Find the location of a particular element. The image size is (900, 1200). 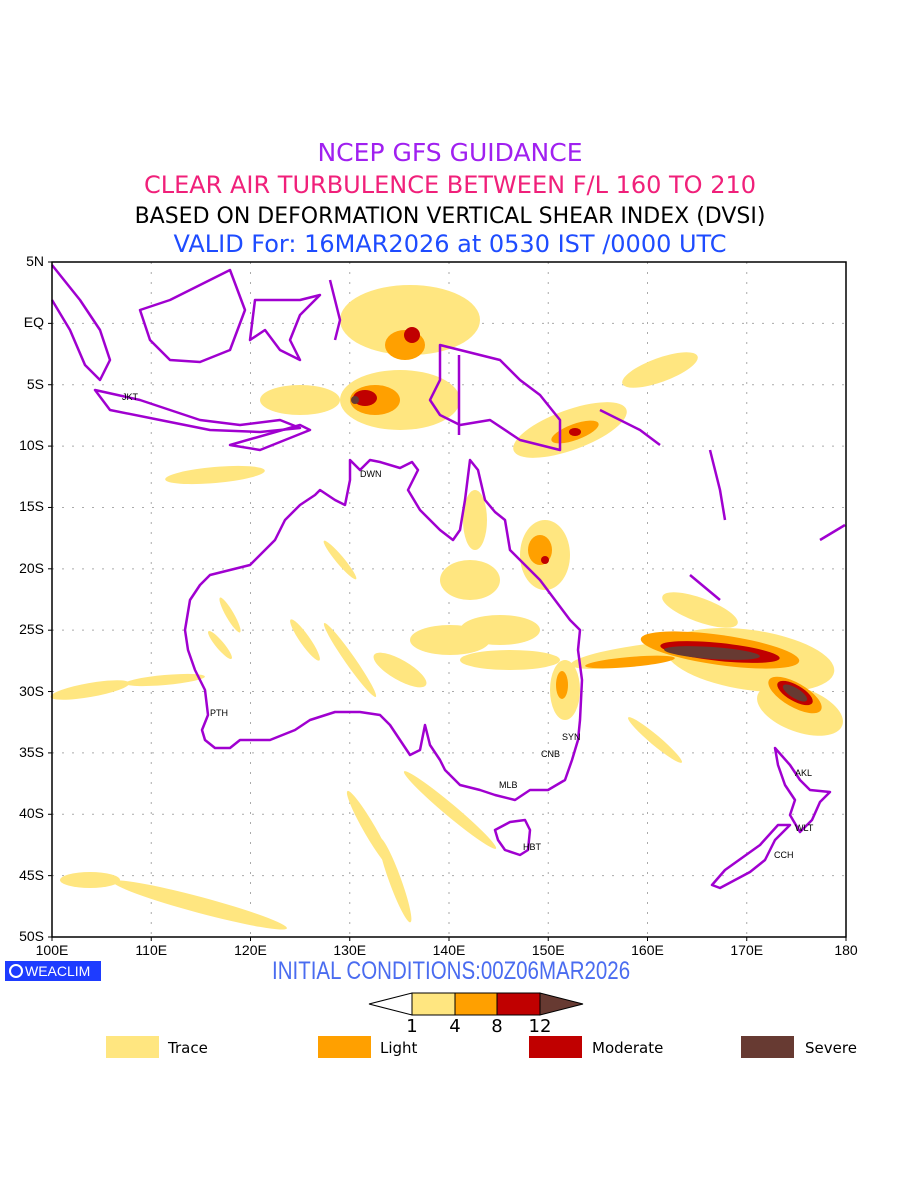

lat-label: EQ is located at coordinates (33, 322).